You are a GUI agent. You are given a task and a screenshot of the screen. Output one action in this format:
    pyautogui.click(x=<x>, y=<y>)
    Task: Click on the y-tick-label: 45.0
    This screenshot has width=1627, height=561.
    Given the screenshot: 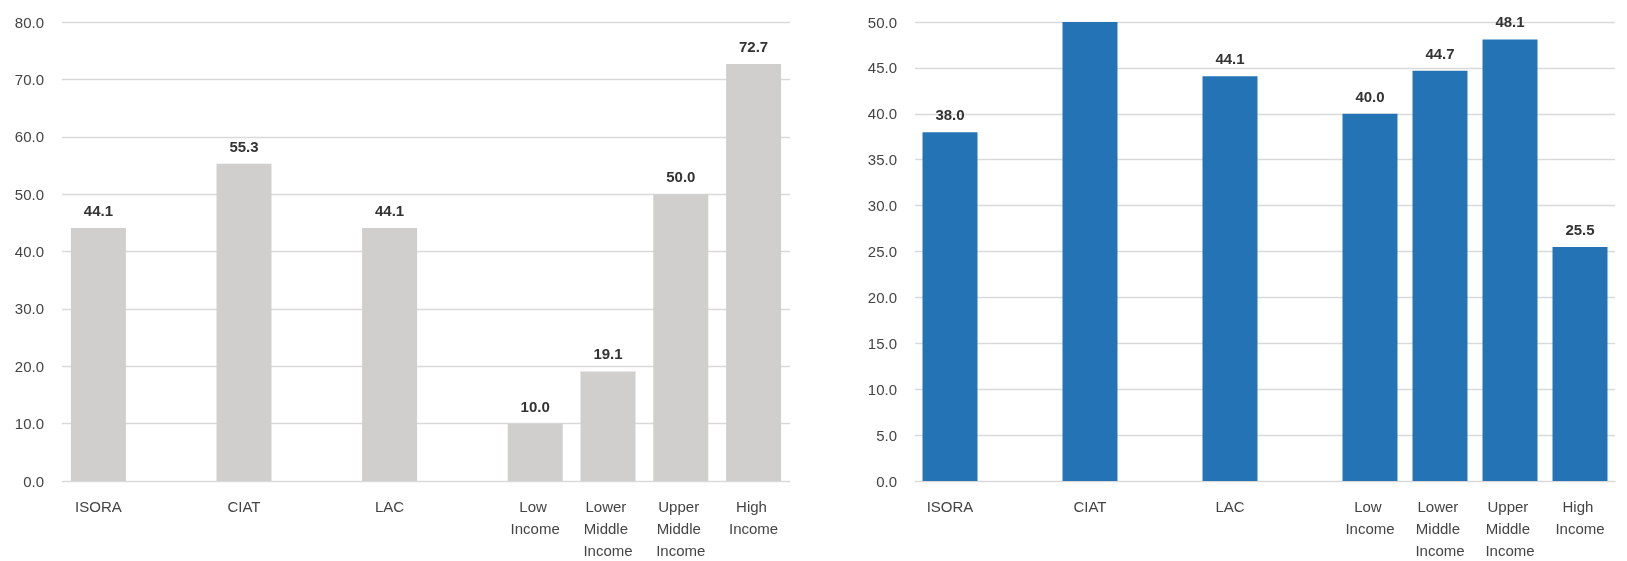 What is the action you would take?
    pyautogui.click(x=882, y=68)
    